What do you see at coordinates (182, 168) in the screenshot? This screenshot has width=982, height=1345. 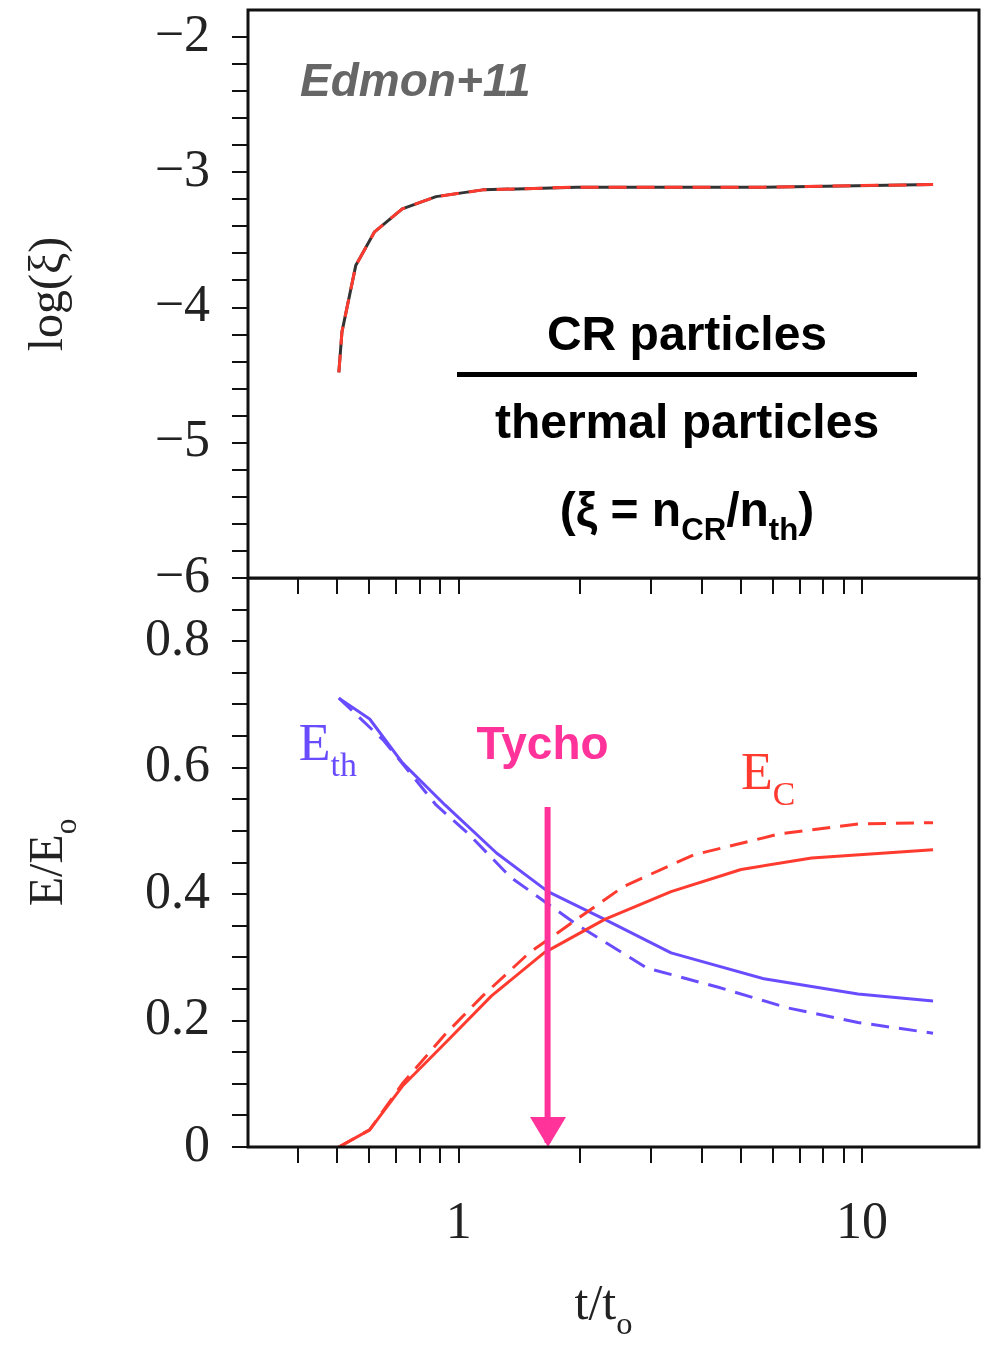 I see `y-tick-label: −3` at bounding box center [182, 168].